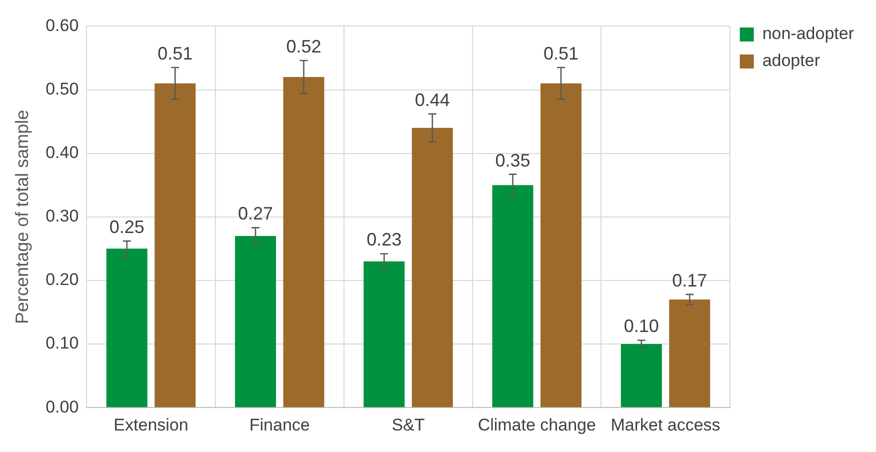 Image resolution: width=876 pixels, height=452 pixels. I want to click on x-tick-label: Extension, so click(151, 424).